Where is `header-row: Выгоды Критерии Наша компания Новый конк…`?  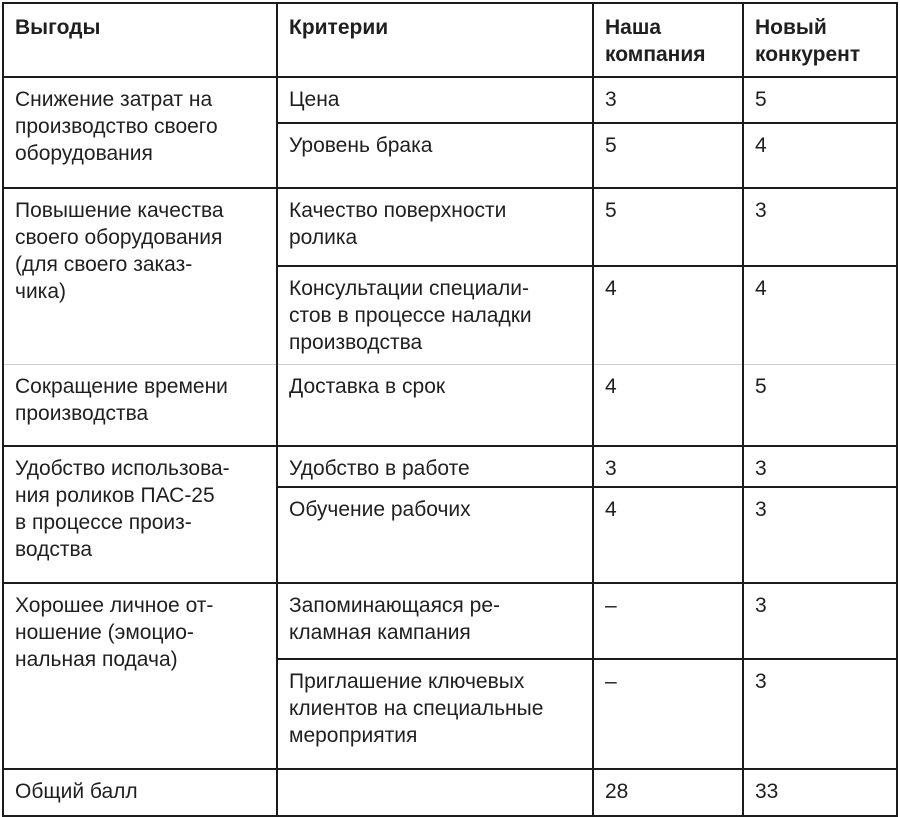 header-row: Выгоды Критерии Наша компания Новый конк… is located at coordinates (450, 40).